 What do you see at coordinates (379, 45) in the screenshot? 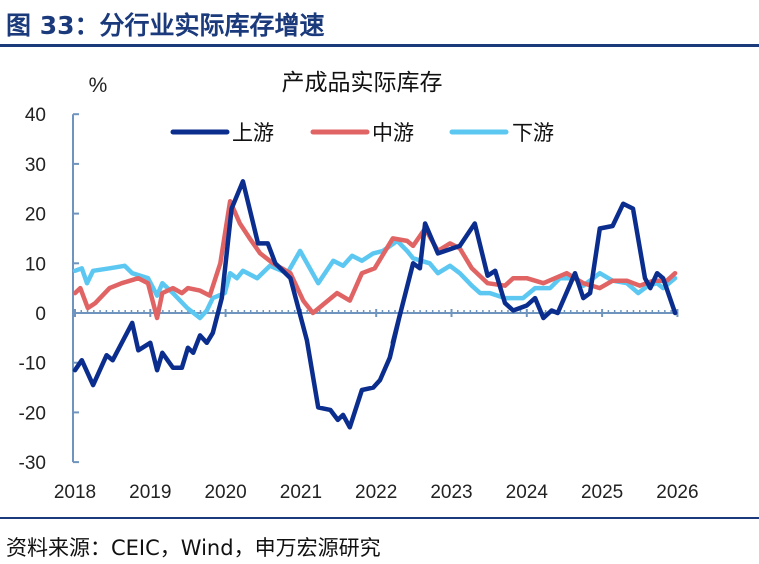
I see `title-divider` at bounding box center [379, 45].